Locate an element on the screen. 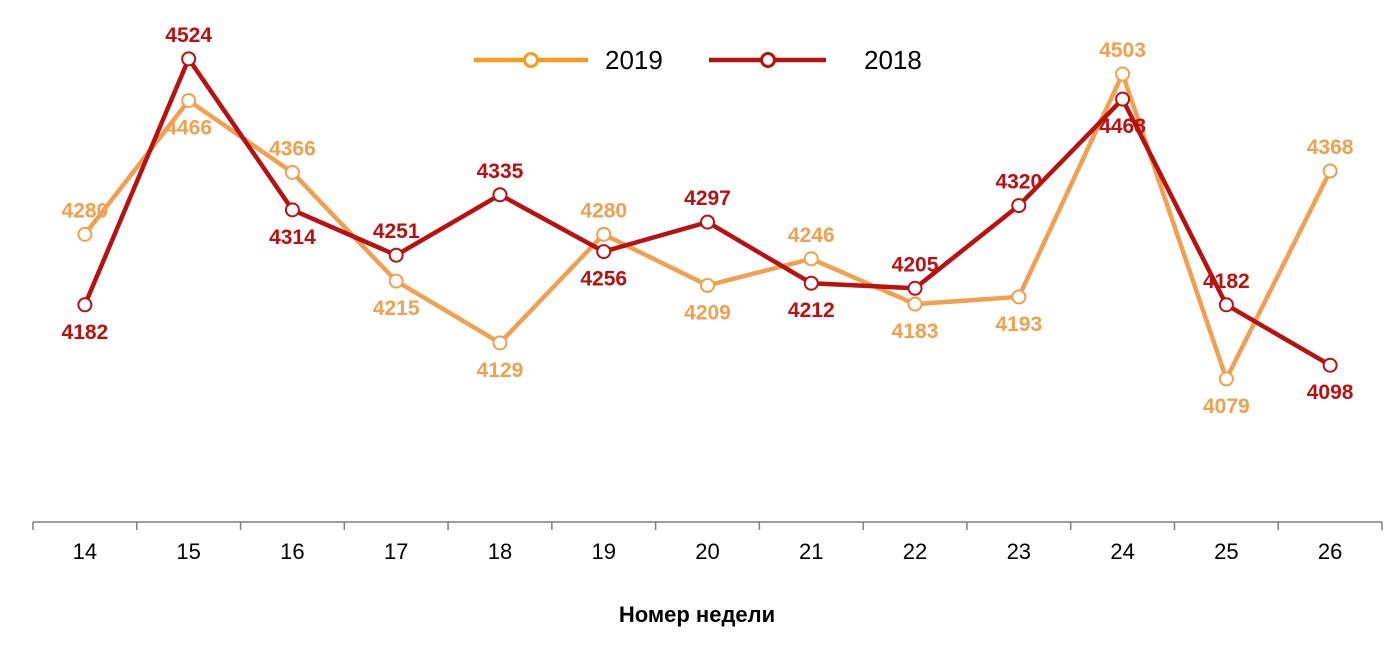  data-label-2018: 4314 is located at coordinates (292, 237).